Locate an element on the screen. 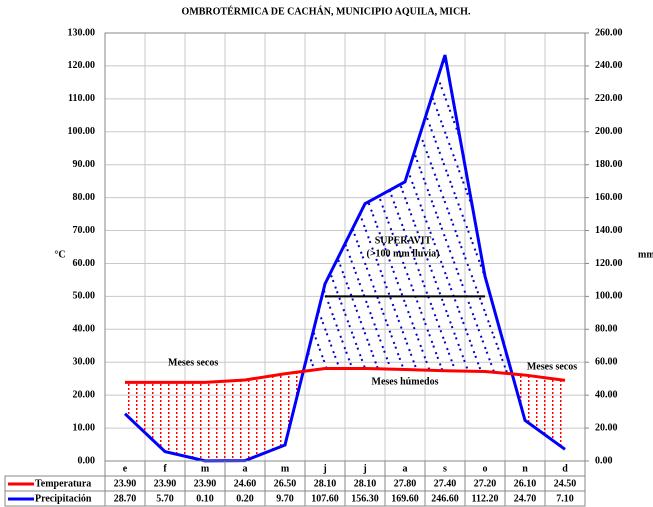 This screenshot has height=507, width=653. y-tick-label: 90.00 is located at coordinates (84, 164).